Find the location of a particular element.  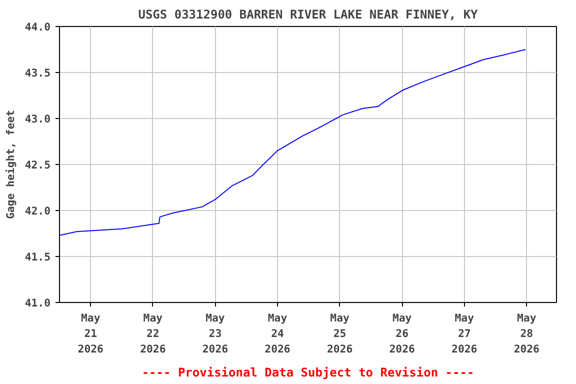

y-tick-label: 42.0 is located at coordinates (37, 211).